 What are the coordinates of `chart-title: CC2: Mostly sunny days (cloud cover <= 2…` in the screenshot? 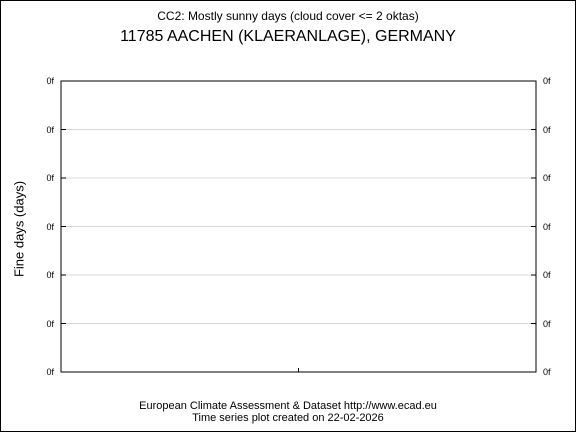 It's located at (288, 16).